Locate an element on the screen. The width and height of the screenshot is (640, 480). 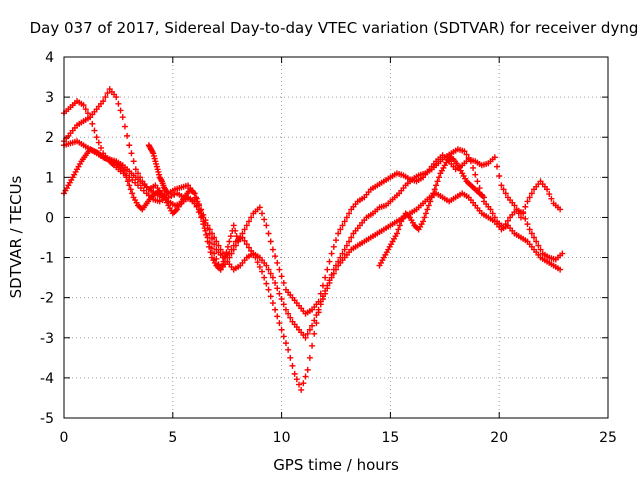
y-tick-label: 0 is located at coordinates (49, 218).